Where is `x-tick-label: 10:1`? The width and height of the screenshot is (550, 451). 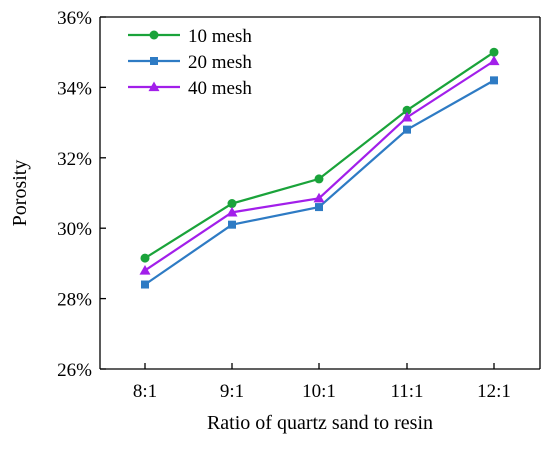 x-tick-label: 10:1 is located at coordinates (319, 391).